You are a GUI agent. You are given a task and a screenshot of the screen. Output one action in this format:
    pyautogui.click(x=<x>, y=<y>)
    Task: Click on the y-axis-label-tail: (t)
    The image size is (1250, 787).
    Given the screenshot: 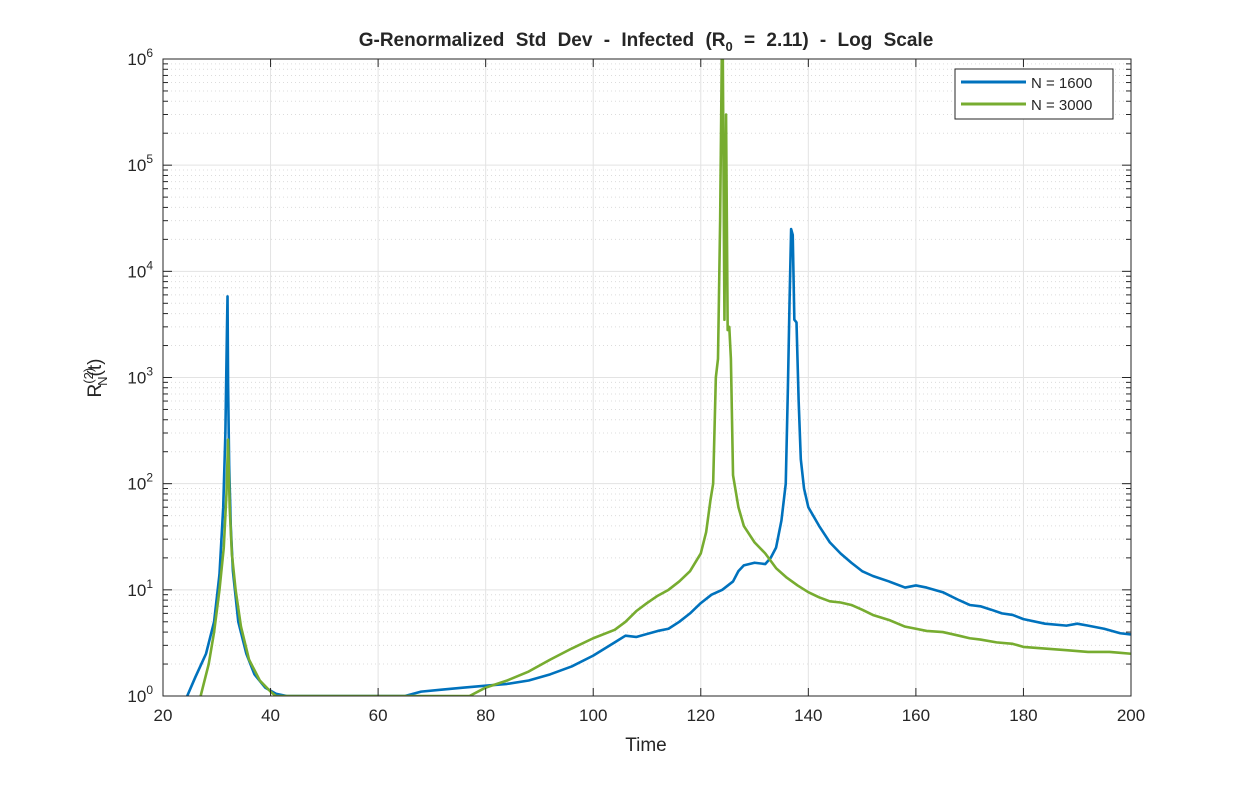 What is the action you would take?
    pyautogui.click(x=95, y=368)
    